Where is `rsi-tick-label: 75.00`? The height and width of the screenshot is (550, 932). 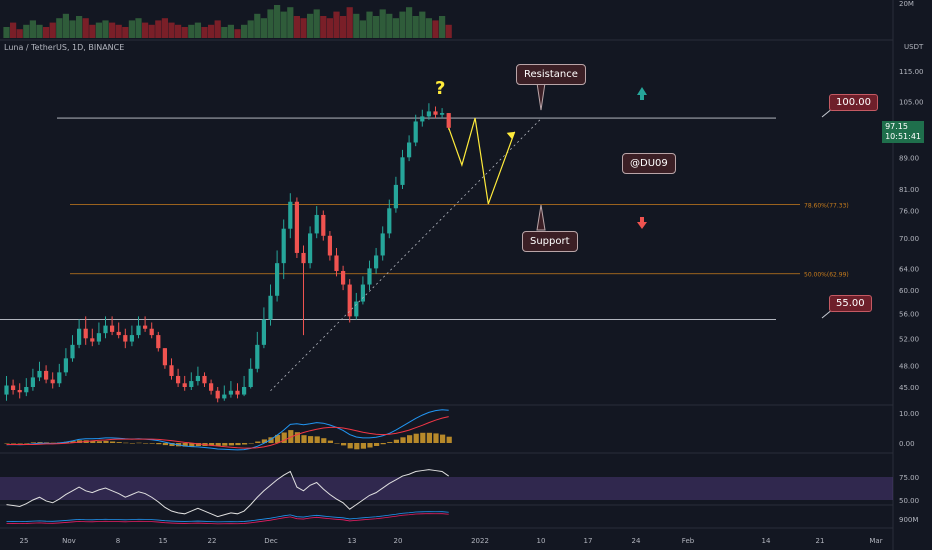 rsi-tick-label: 75.00 is located at coordinates (909, 478).